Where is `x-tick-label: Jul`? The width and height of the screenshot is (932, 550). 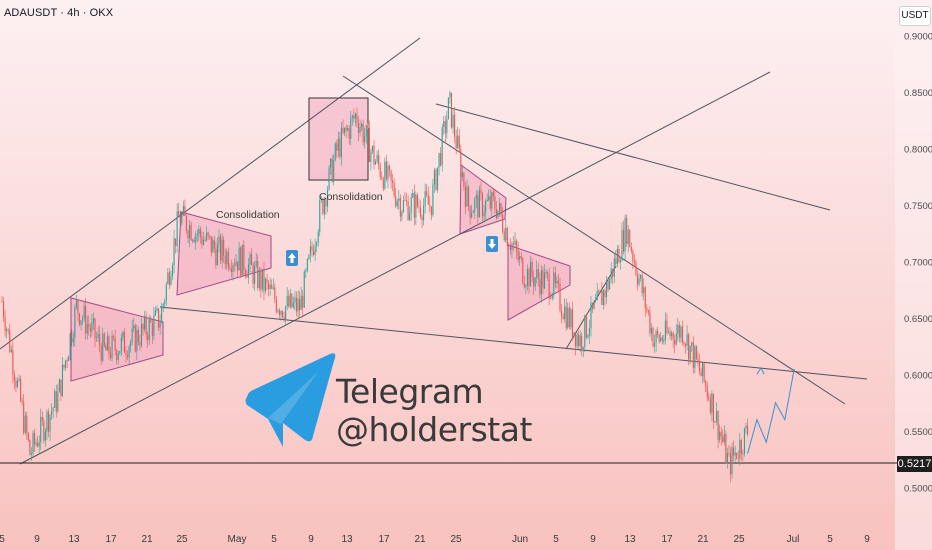
x-tick-label: Jul is located at coordinates (793, 539).